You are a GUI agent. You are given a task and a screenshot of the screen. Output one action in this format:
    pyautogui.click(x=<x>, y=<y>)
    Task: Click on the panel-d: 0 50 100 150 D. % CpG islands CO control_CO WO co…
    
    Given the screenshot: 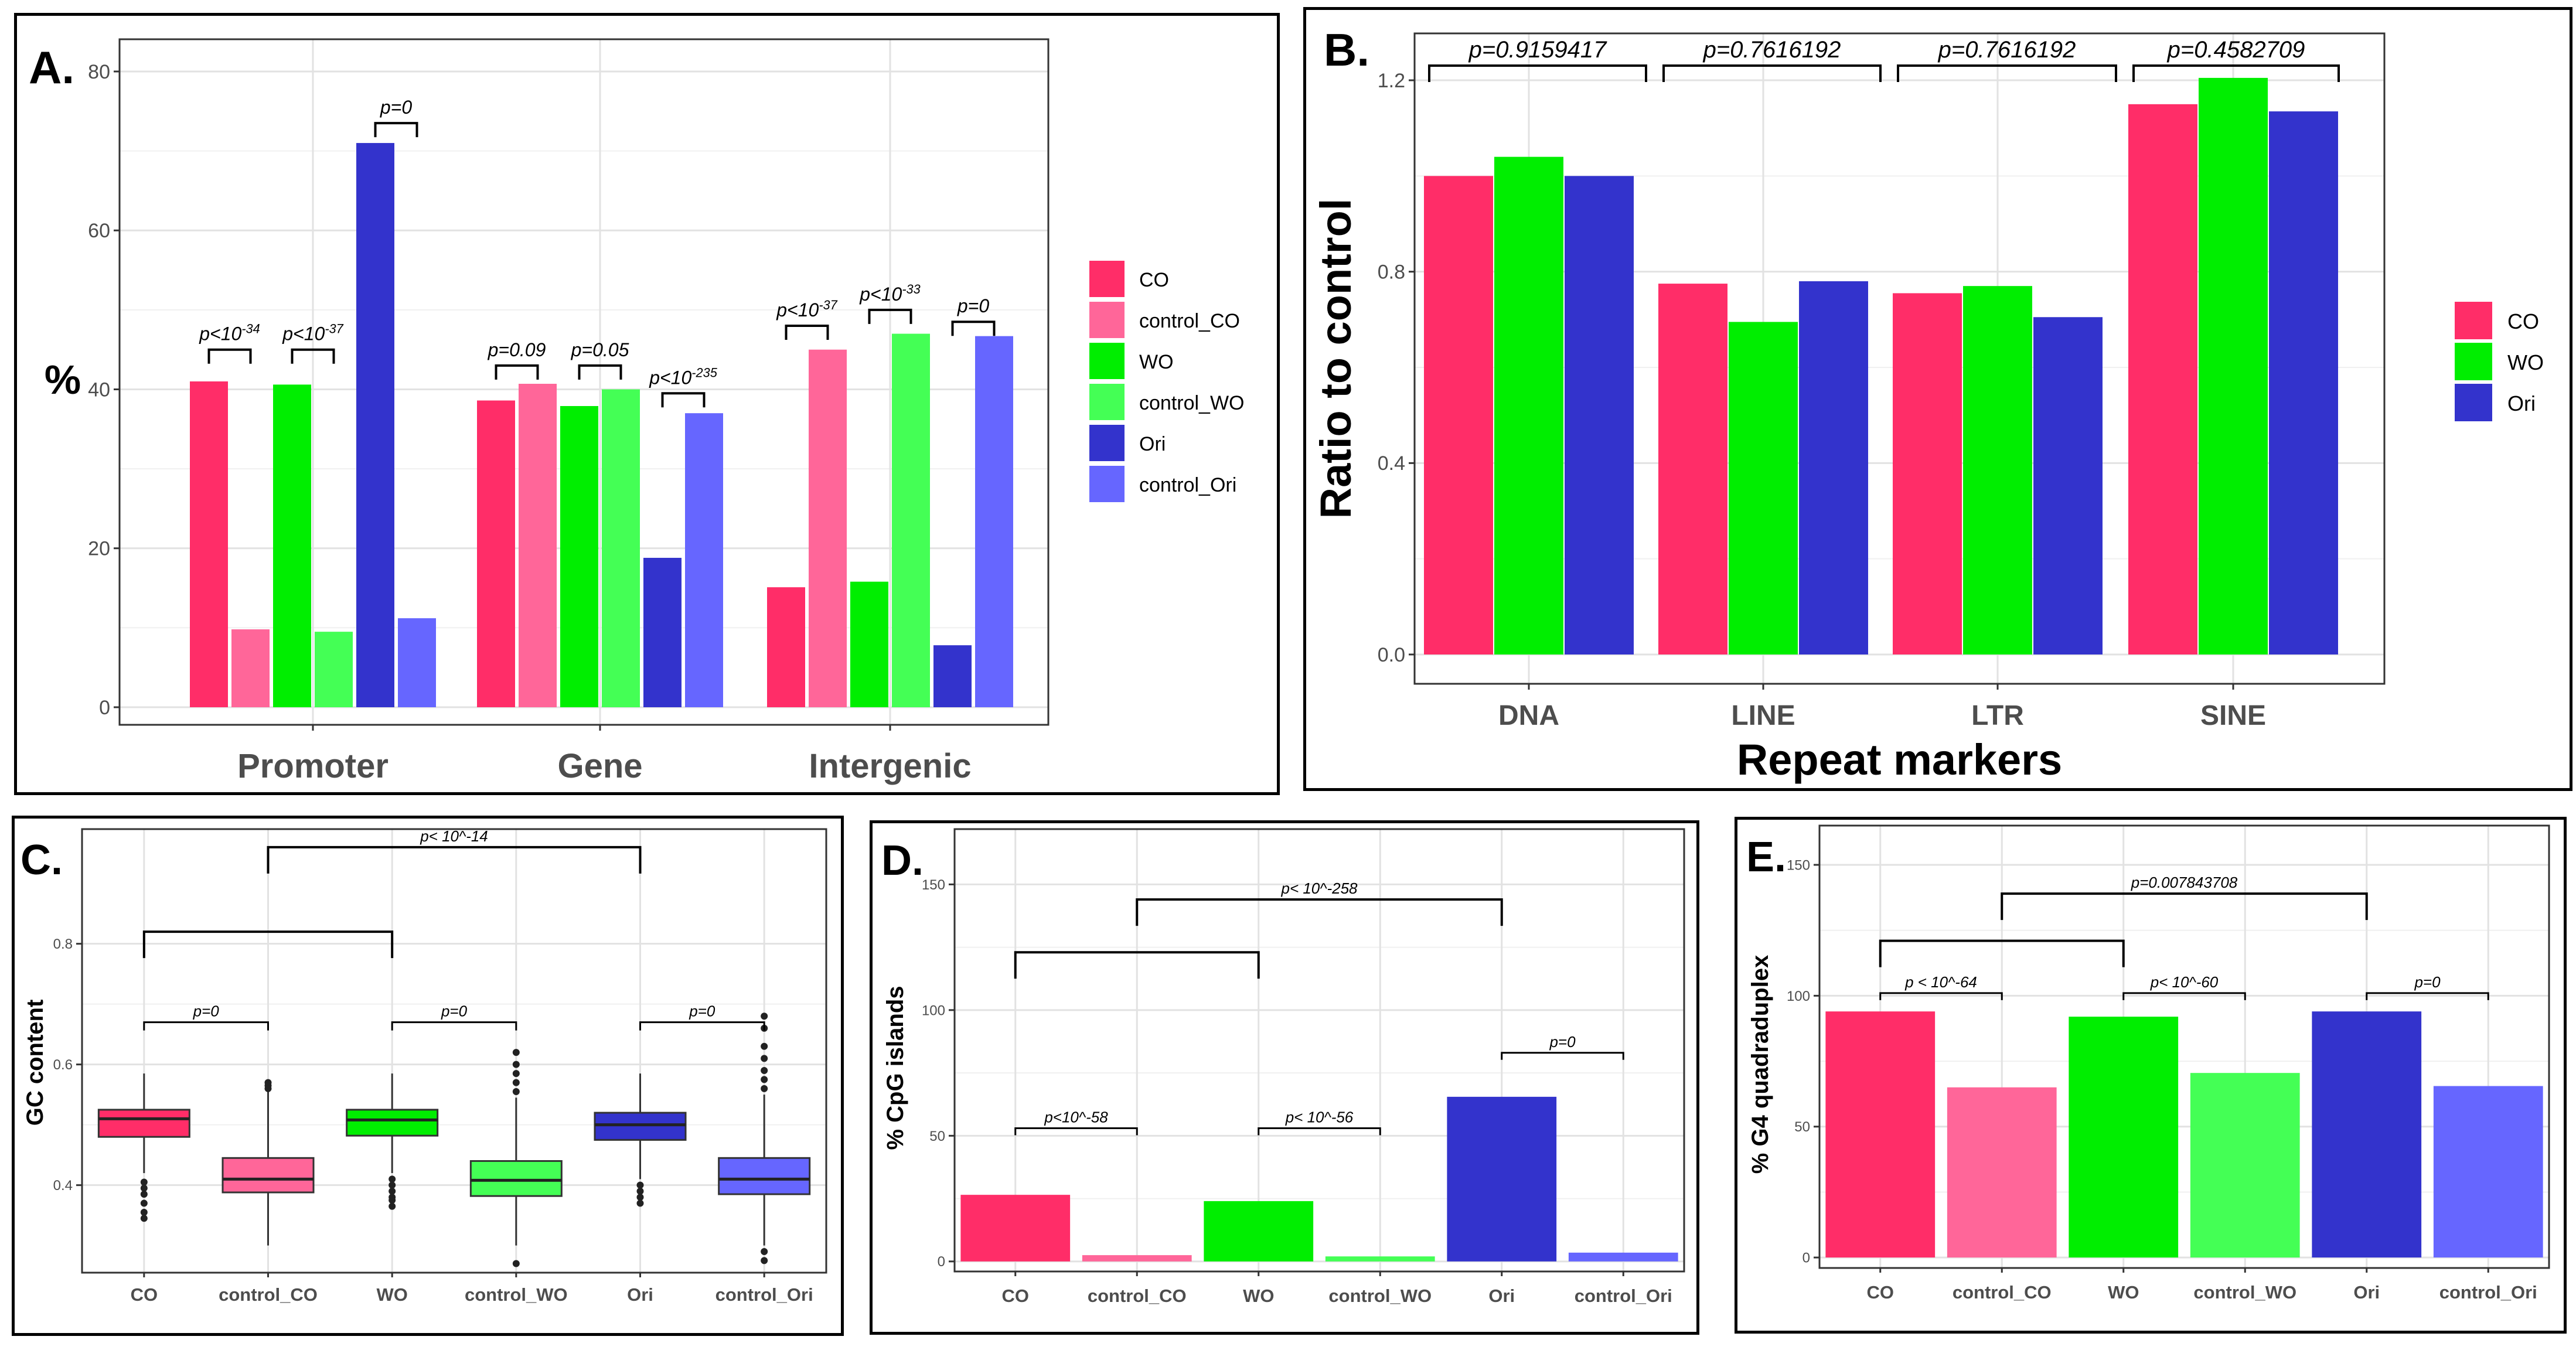 What is the action you would take?
    pyautogui.click(x=1284, y=1077)
    